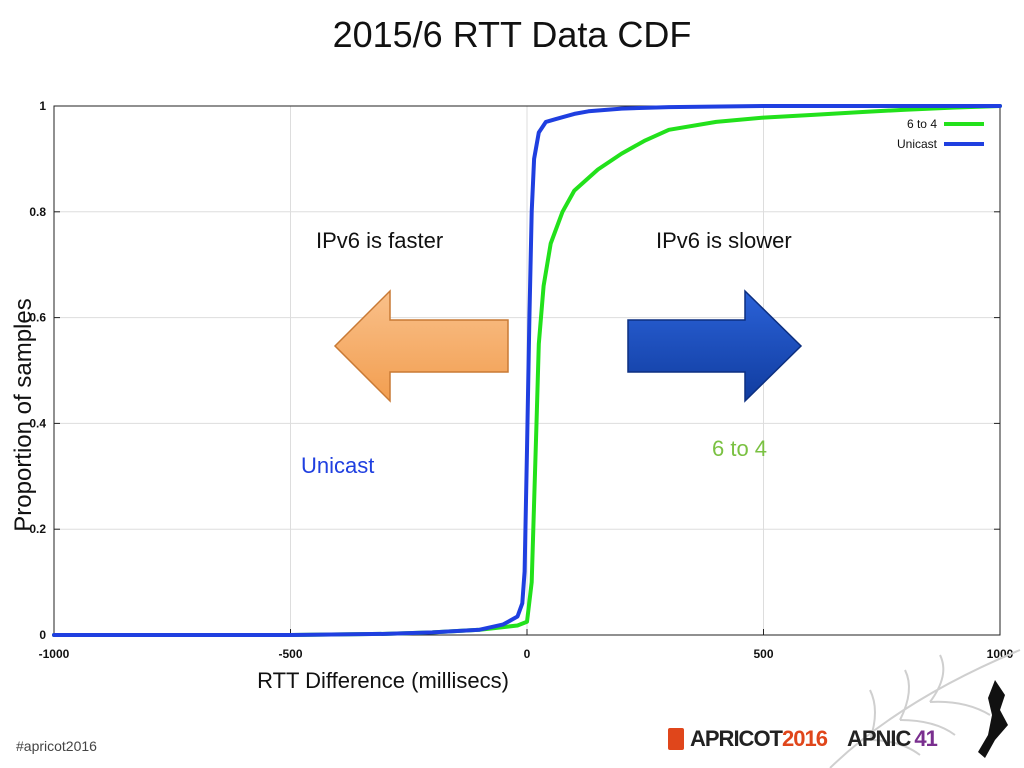 The width and height of the screenshot is (1024, 768). What do you see at coordinates (724, 240) in the screenshot?
I see `ipv6-slower-label: IPv6 is slower` at bounding box center [724, 240].